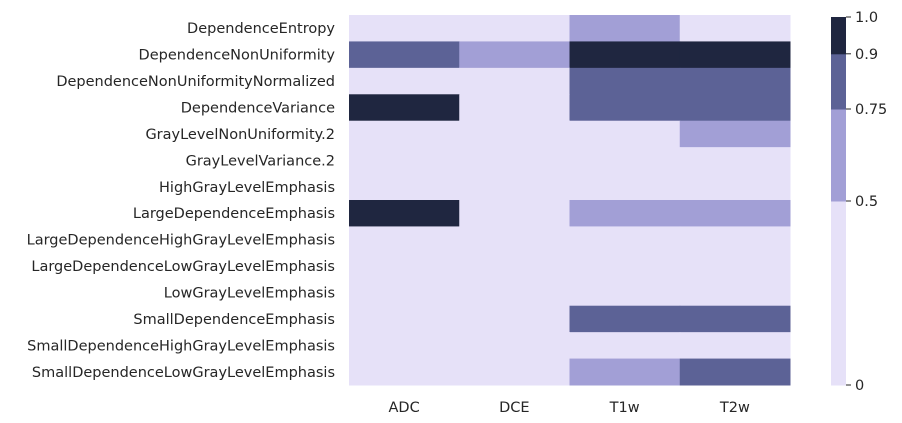 The width and height of the screenshot is (902, 423). I want to click on x-tick-label: ADC, so click(404, 408).